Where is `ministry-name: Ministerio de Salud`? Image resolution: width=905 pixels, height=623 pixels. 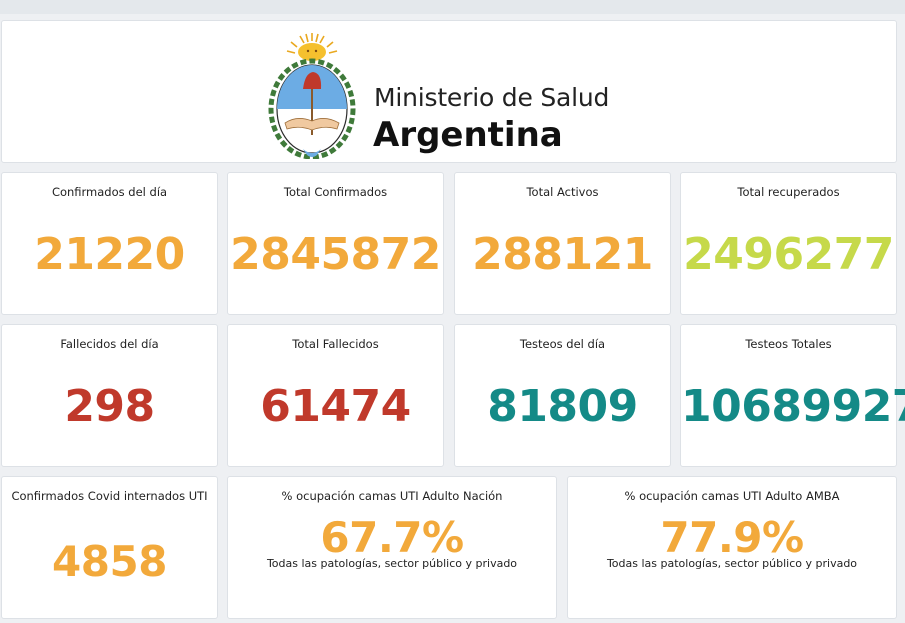 ministry-name: Ministerio de Salud is located at coordinates (492, 97).